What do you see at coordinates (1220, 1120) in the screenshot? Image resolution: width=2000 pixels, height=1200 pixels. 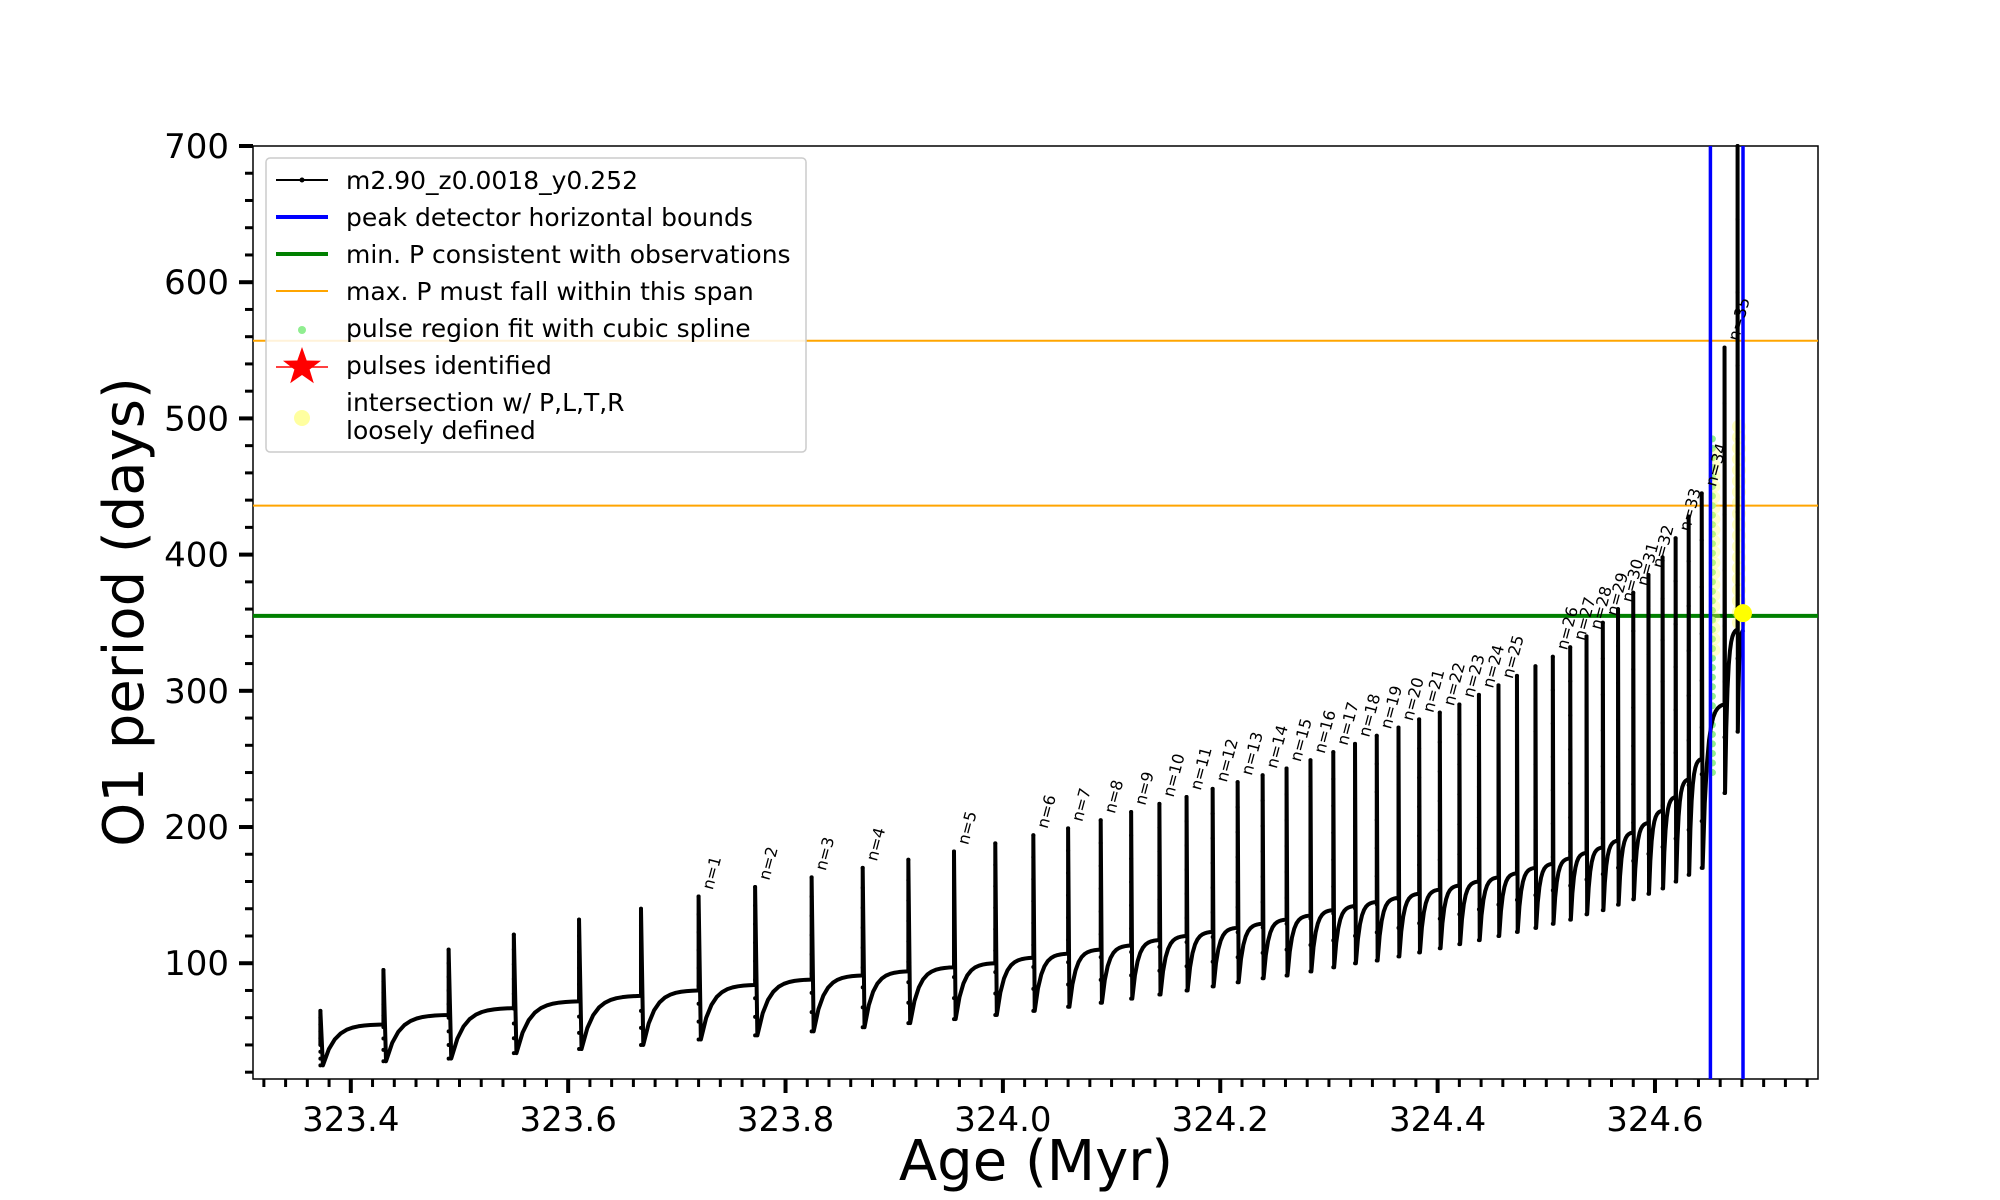 I see `x-tick-label: 324.2` at bounding box center [1220, 1120].